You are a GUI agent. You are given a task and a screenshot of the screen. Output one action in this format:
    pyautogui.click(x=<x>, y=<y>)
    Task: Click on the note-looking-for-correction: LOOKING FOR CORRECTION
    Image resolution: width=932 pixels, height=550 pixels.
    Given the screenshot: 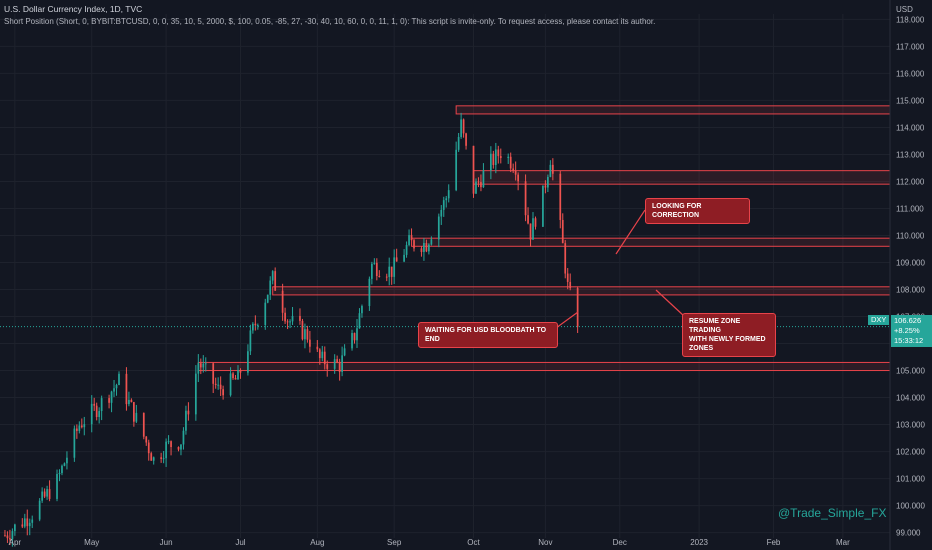 What is the action you would take?
    pyautogui.click(x=697, y=211)
    